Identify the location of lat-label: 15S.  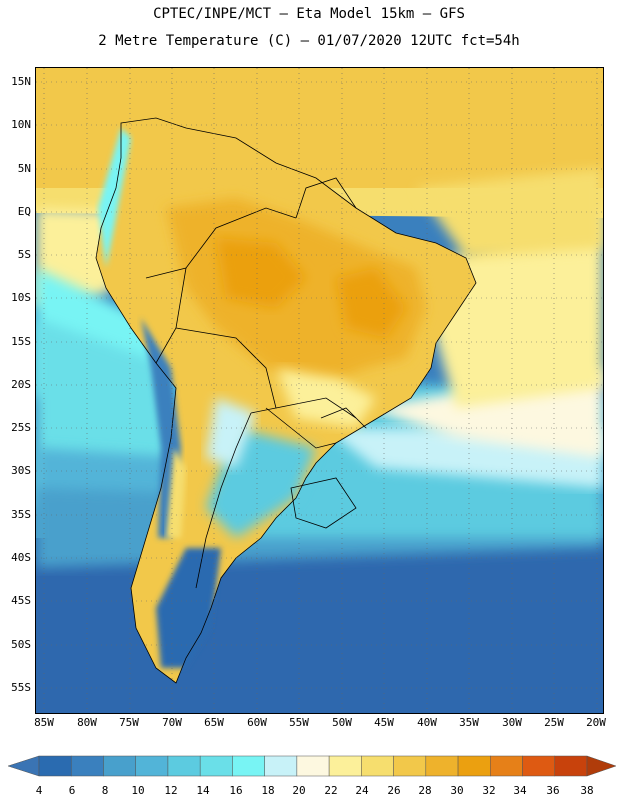
(21, 341).